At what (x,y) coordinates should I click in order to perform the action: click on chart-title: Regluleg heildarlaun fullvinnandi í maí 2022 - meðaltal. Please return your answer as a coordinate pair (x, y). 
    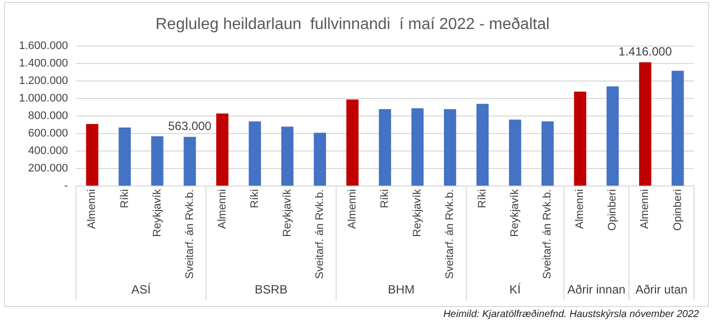
    Looking at the image, I should click on (352, 25).